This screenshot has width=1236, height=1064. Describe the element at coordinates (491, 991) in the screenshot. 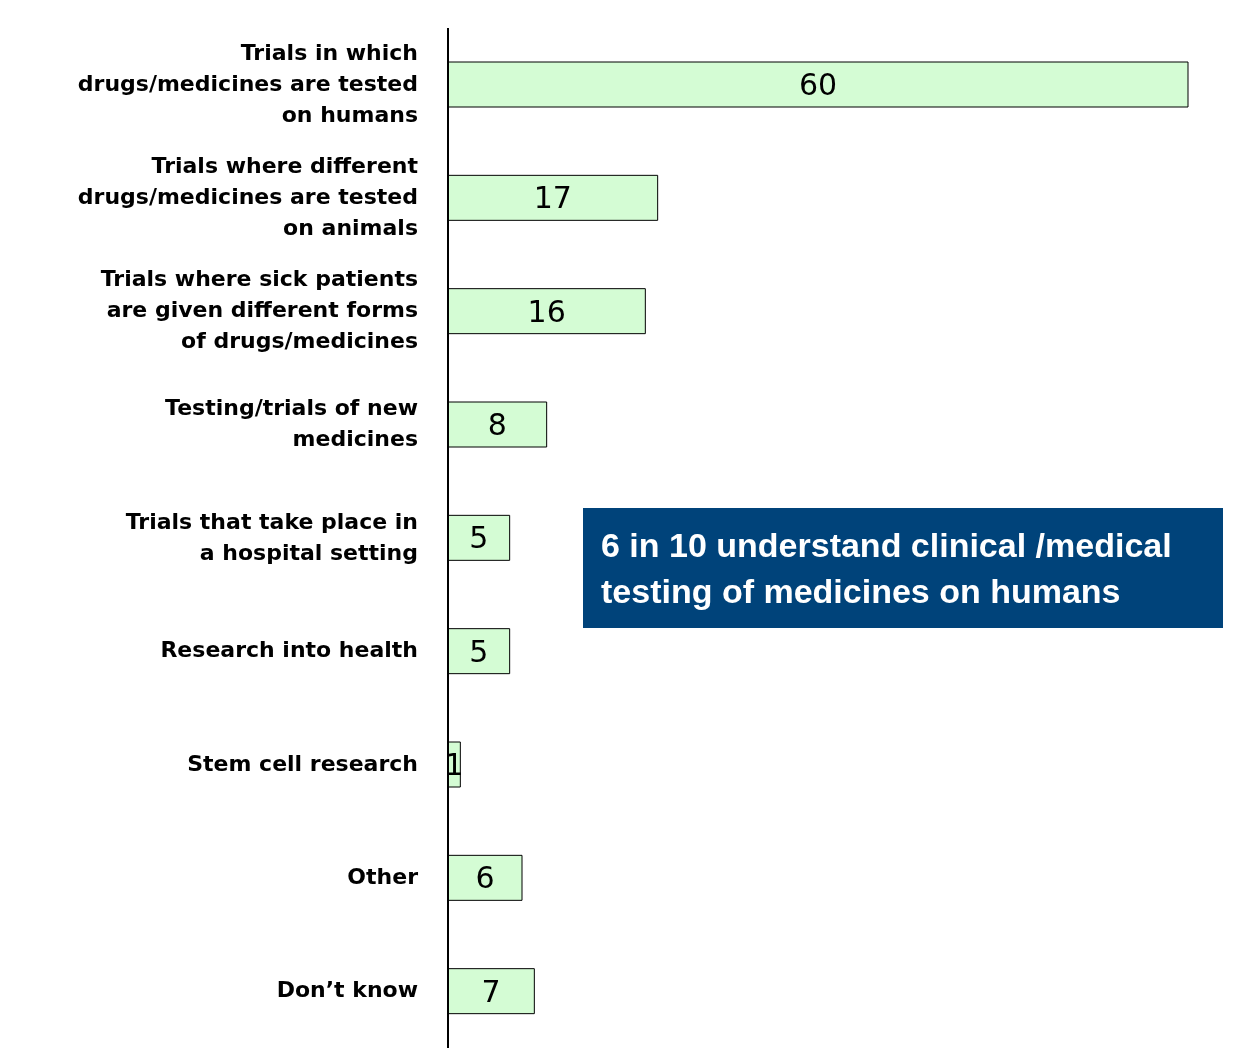

I see `data-label: 7` at that location.